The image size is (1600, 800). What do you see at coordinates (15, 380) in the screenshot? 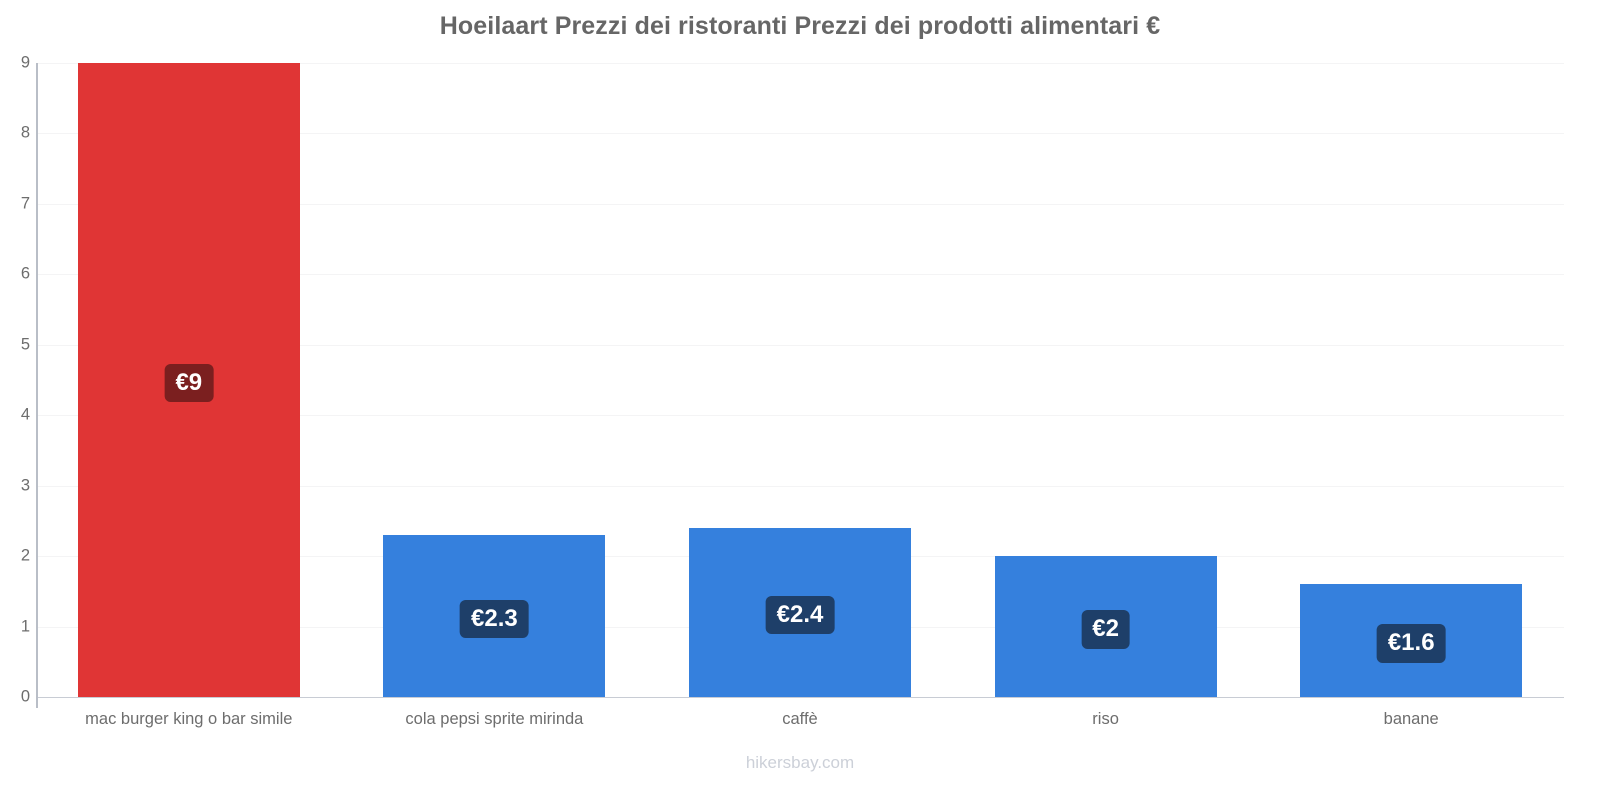
I see `y-axis-tick-labels: 0 1 2 3 4 5 6 7 8 9` at bounding box center [15, 380].